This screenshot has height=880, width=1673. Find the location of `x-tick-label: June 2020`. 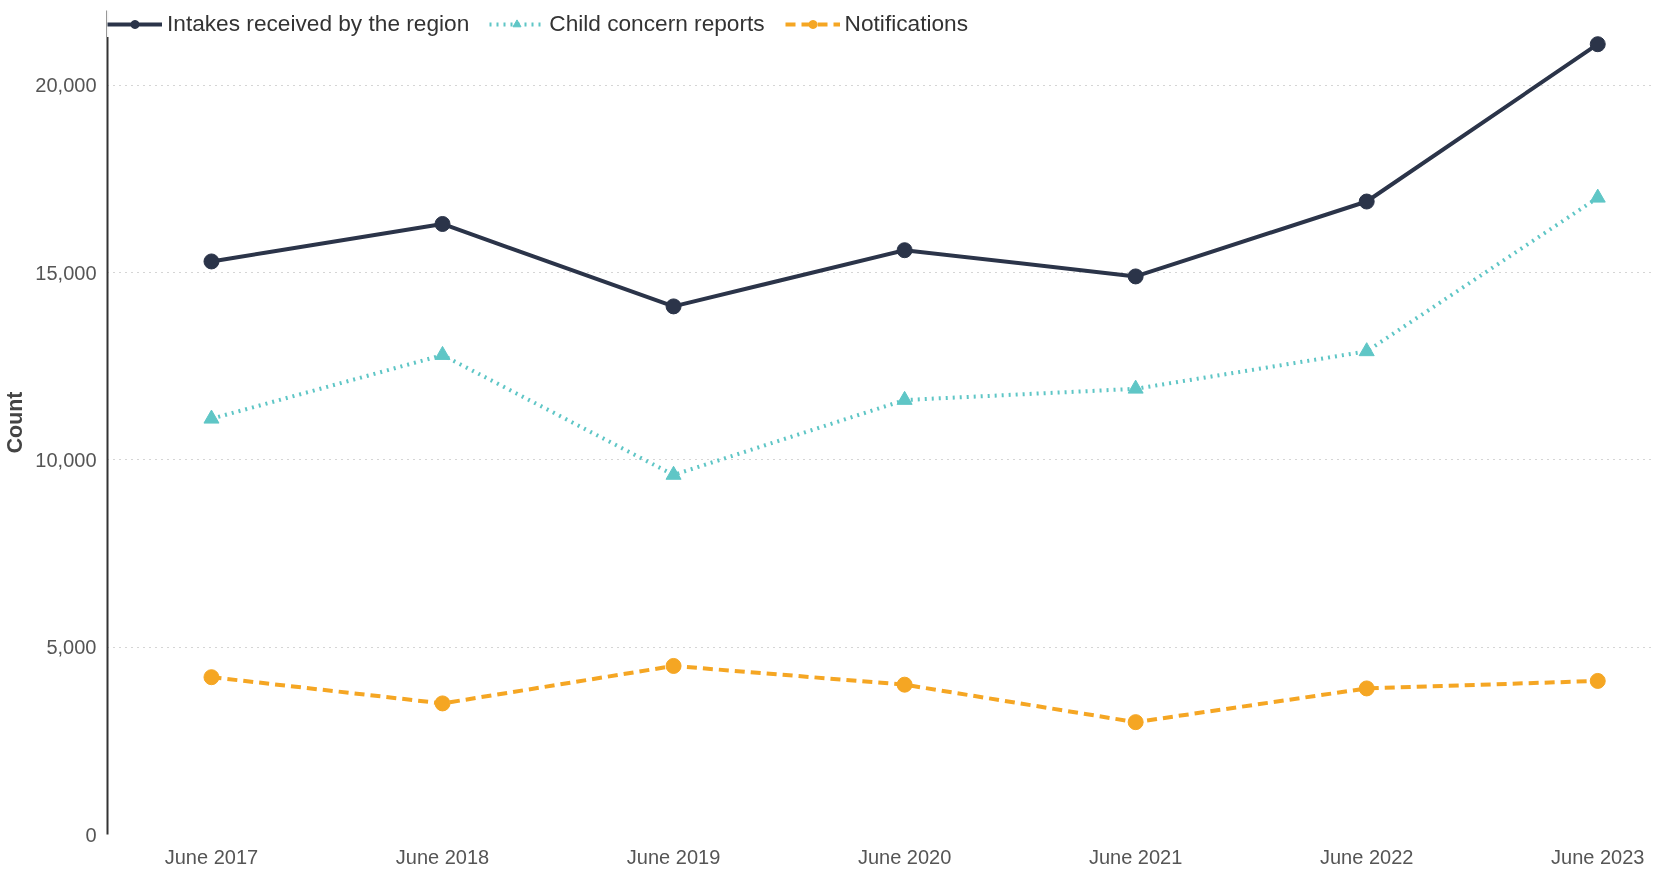

x-tick-label: June 2020 is located at coordinates (904, 856).